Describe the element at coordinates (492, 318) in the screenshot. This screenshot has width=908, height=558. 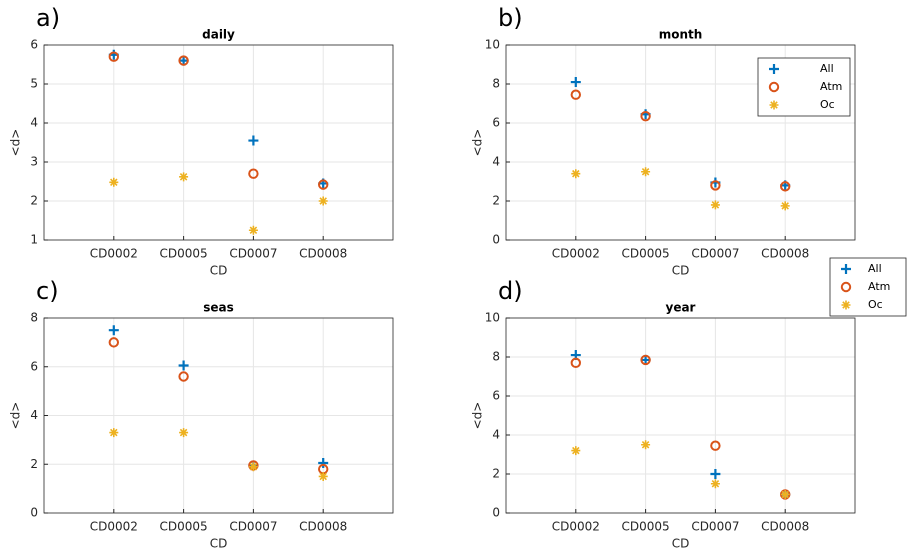
I see `y-tick-label: 10` at that location.